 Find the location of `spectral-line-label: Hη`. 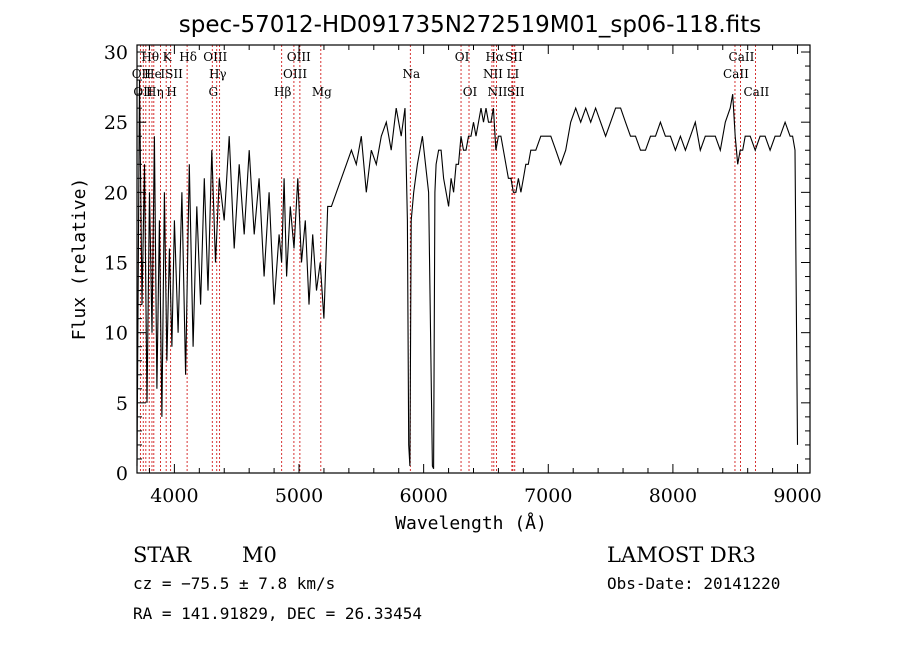

spectral-line-label: Hη is located at coordinates (155, 92).